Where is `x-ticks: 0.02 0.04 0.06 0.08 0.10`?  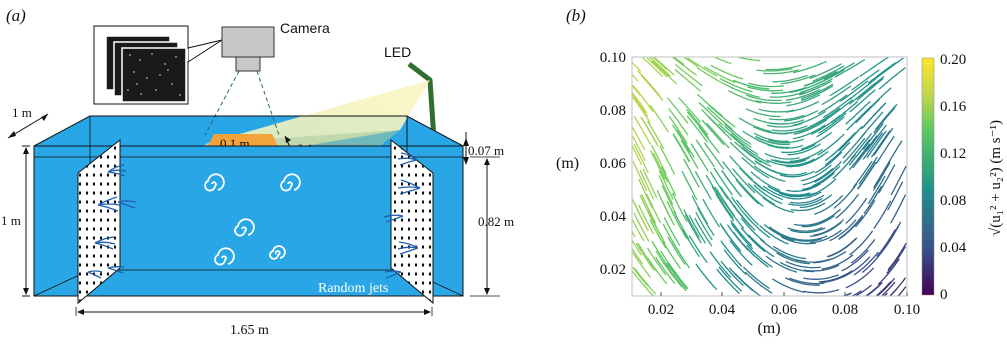 x-ticks: 0.02 0.04 0.06 0.08 0.10 is located at coordinates (784, 305).